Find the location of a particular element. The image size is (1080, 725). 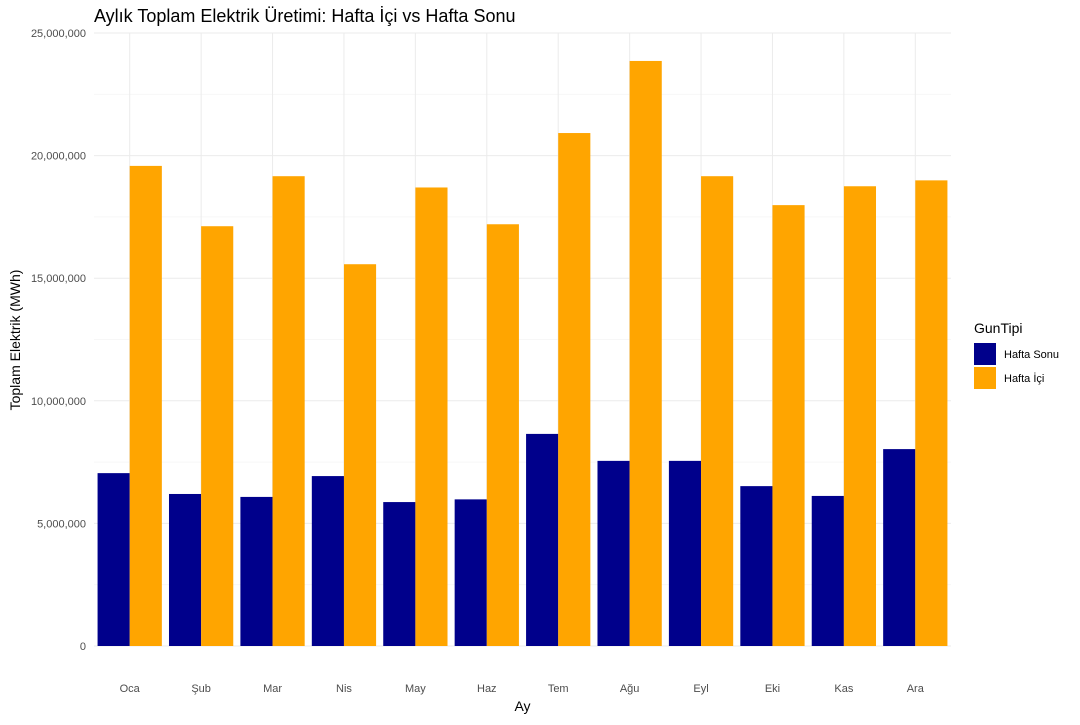

x-tick-label: Oca is located at coordinates (130, 689).